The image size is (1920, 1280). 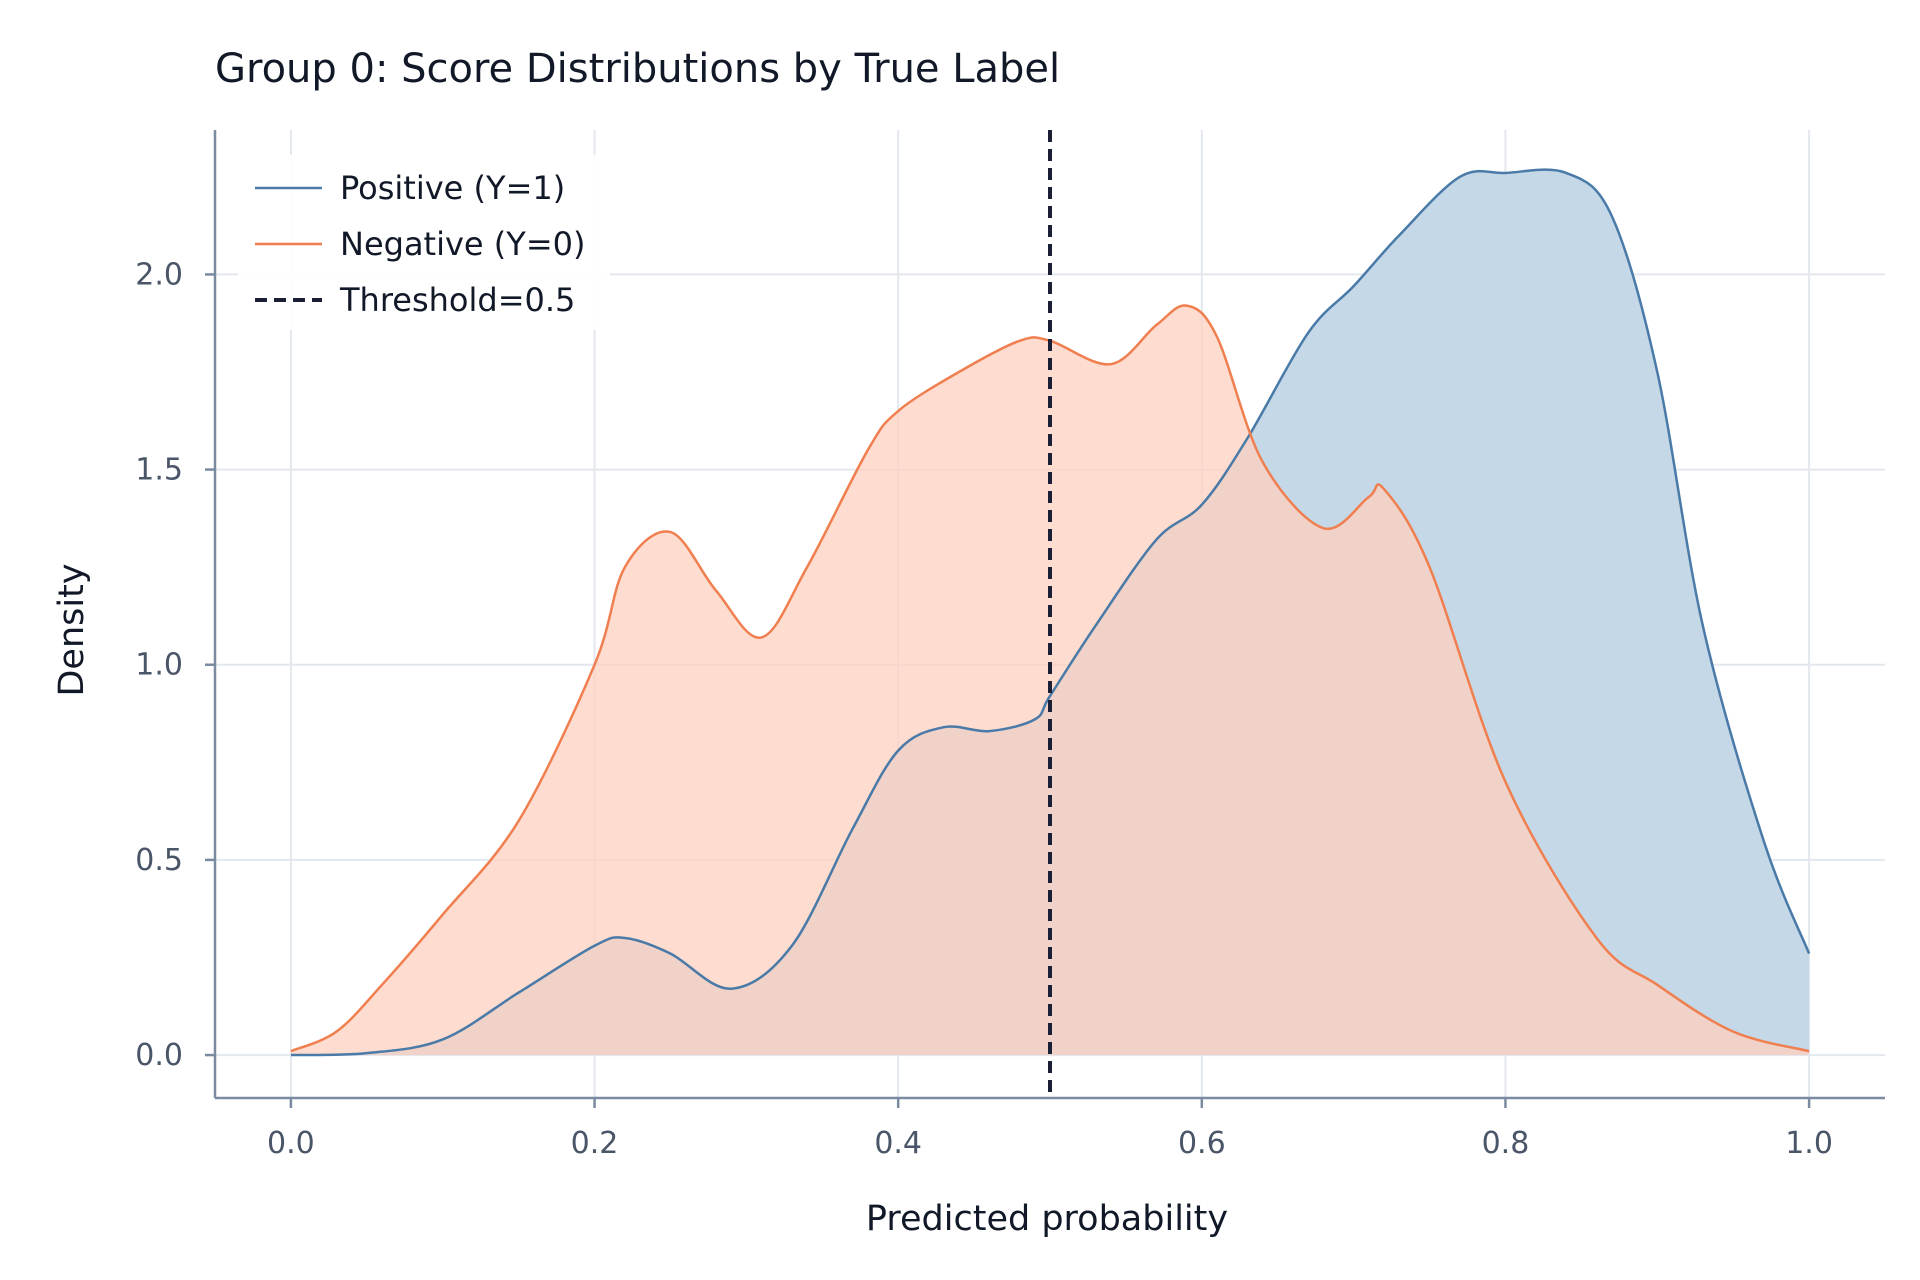 I want to click on x-tick-label-3: 0.6, so click(x=1202, y=1143).